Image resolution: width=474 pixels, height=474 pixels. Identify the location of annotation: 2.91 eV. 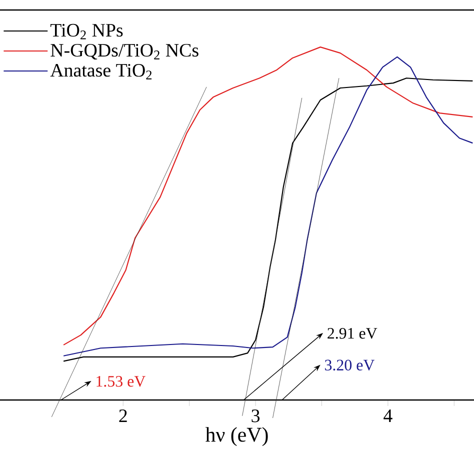
(353, 333).